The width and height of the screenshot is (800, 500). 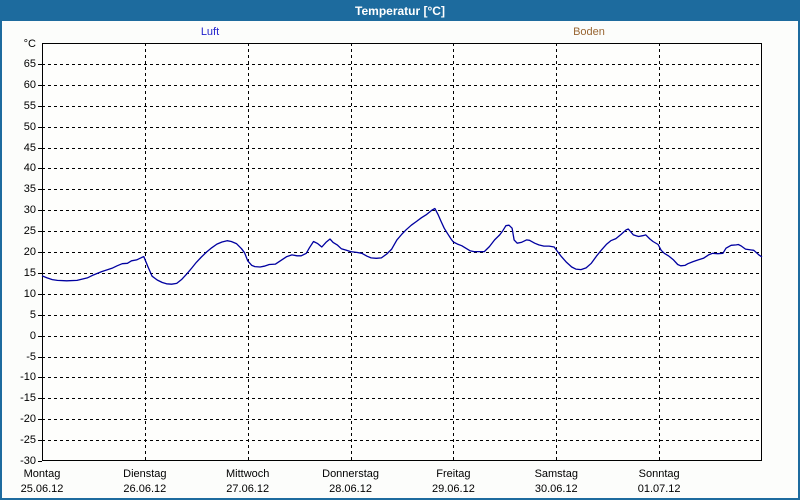 What do you see at coordinates (29, 210) in the screenshot?
I see `y-tick-label: 30` at bounding box center [29, 210].